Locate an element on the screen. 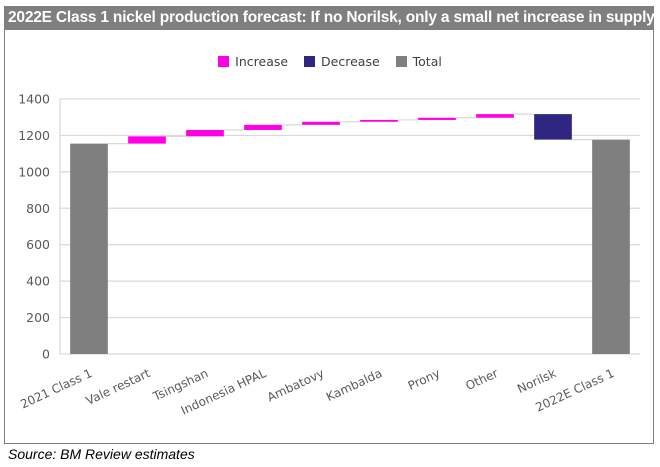  source-note: Source: BM Review estimates is located at coordinates (101, 454).